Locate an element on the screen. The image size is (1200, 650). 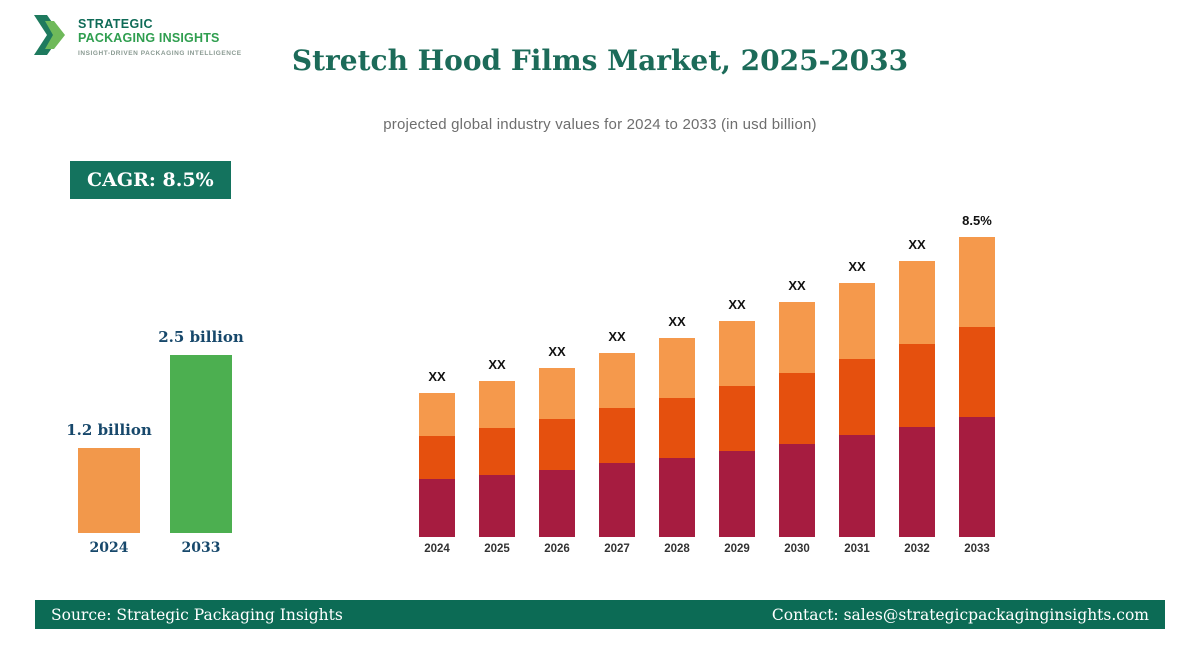
axis-year-label: 2026 is located at coordinates (557, 549).